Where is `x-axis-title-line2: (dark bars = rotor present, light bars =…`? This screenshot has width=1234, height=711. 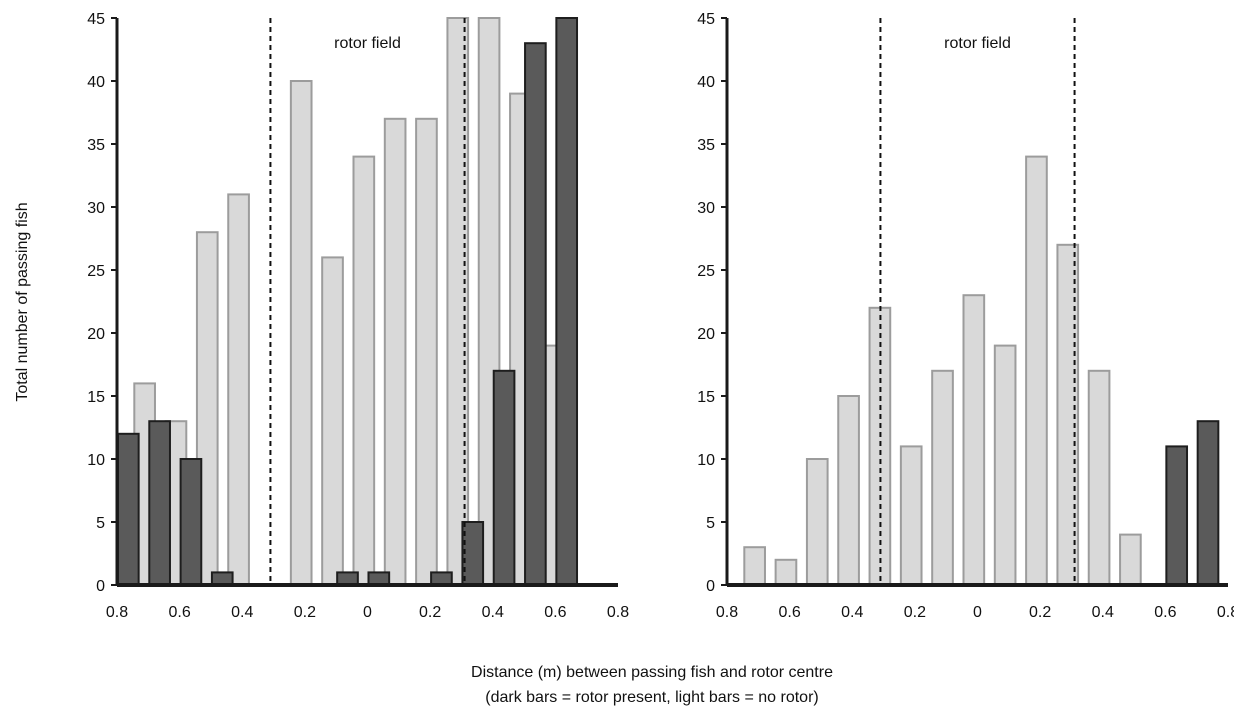 x-axis-title-line2: (dark bars = rotor present, light bars =… is located at coordinates (651, 697).